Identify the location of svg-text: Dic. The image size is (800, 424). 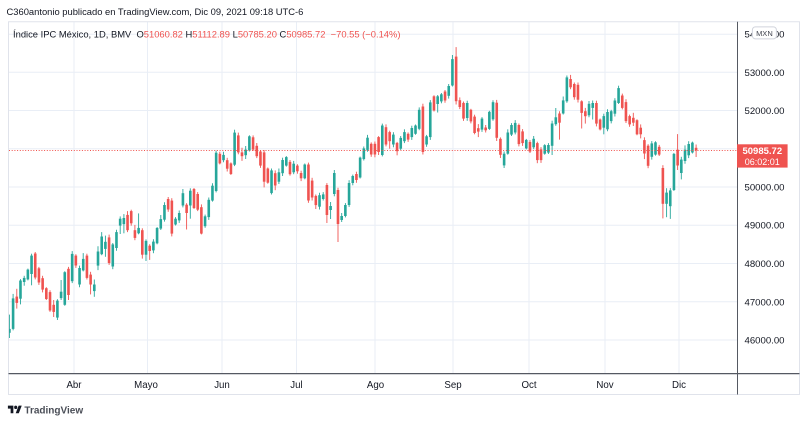
(679, 385).